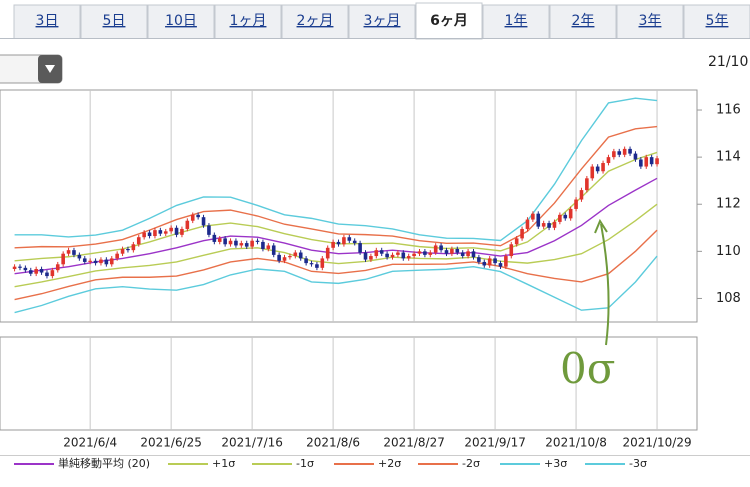 The image size is (750, 487). What do you see at coordinates (389, 463) in the screenshot?
I see `legend-label: +2σ` at bounding box center [389, 463].